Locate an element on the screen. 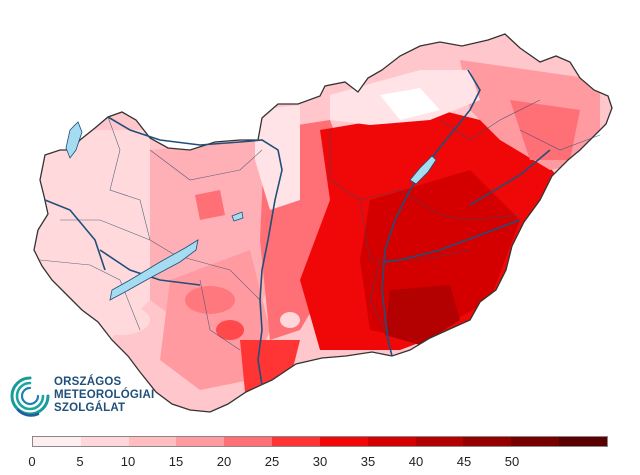  legend-color-bar is located at coordinates (320, 441).